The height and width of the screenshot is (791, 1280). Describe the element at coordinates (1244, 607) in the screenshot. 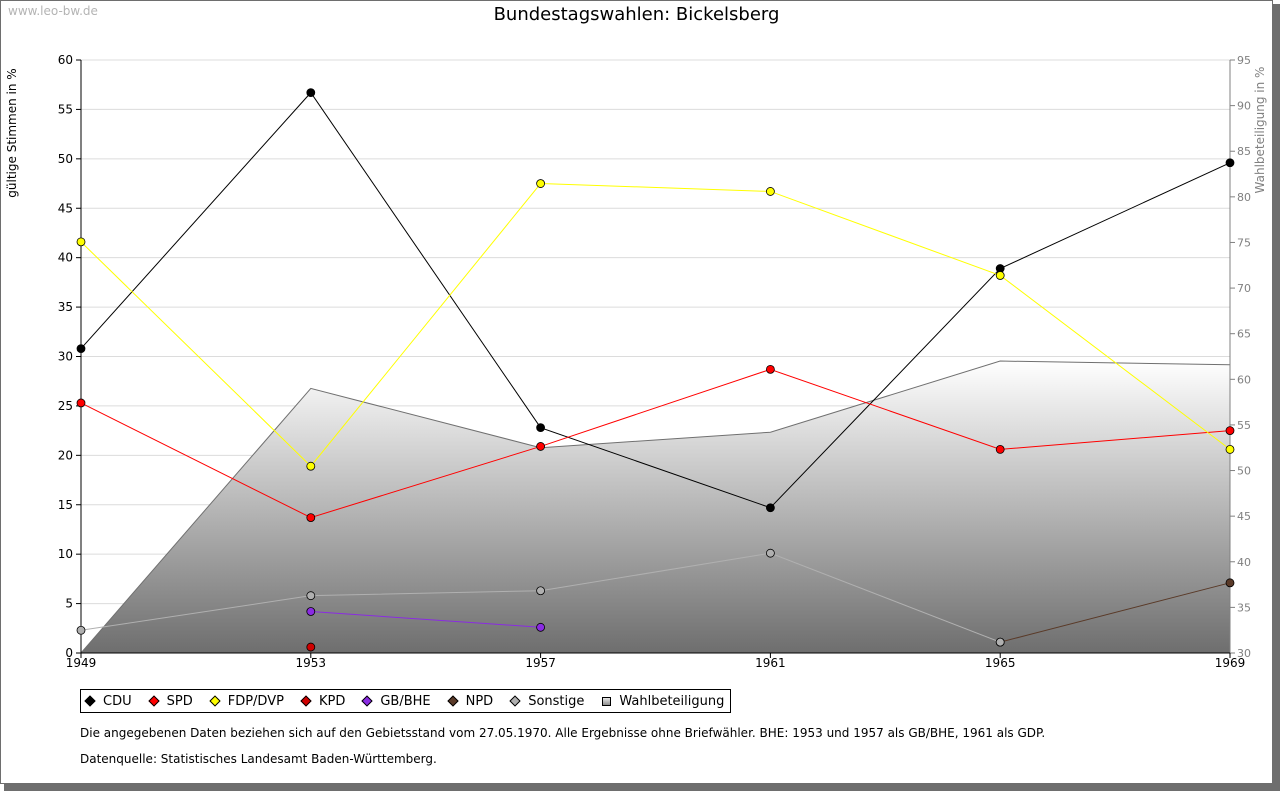

I see `y2-tick-label: 35` at that location.